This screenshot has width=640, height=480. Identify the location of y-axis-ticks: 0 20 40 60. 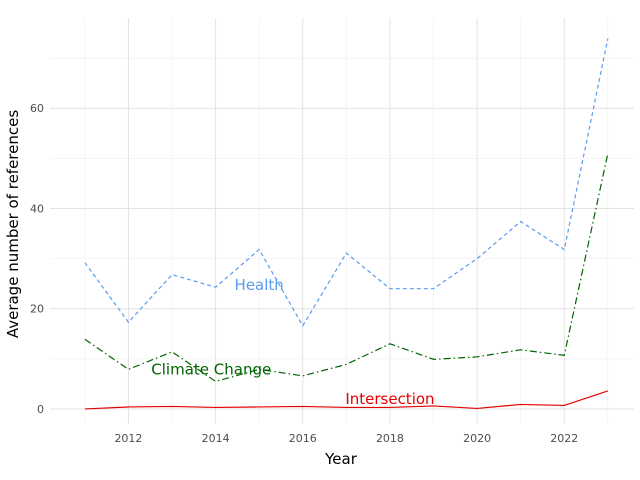
(37, 259).